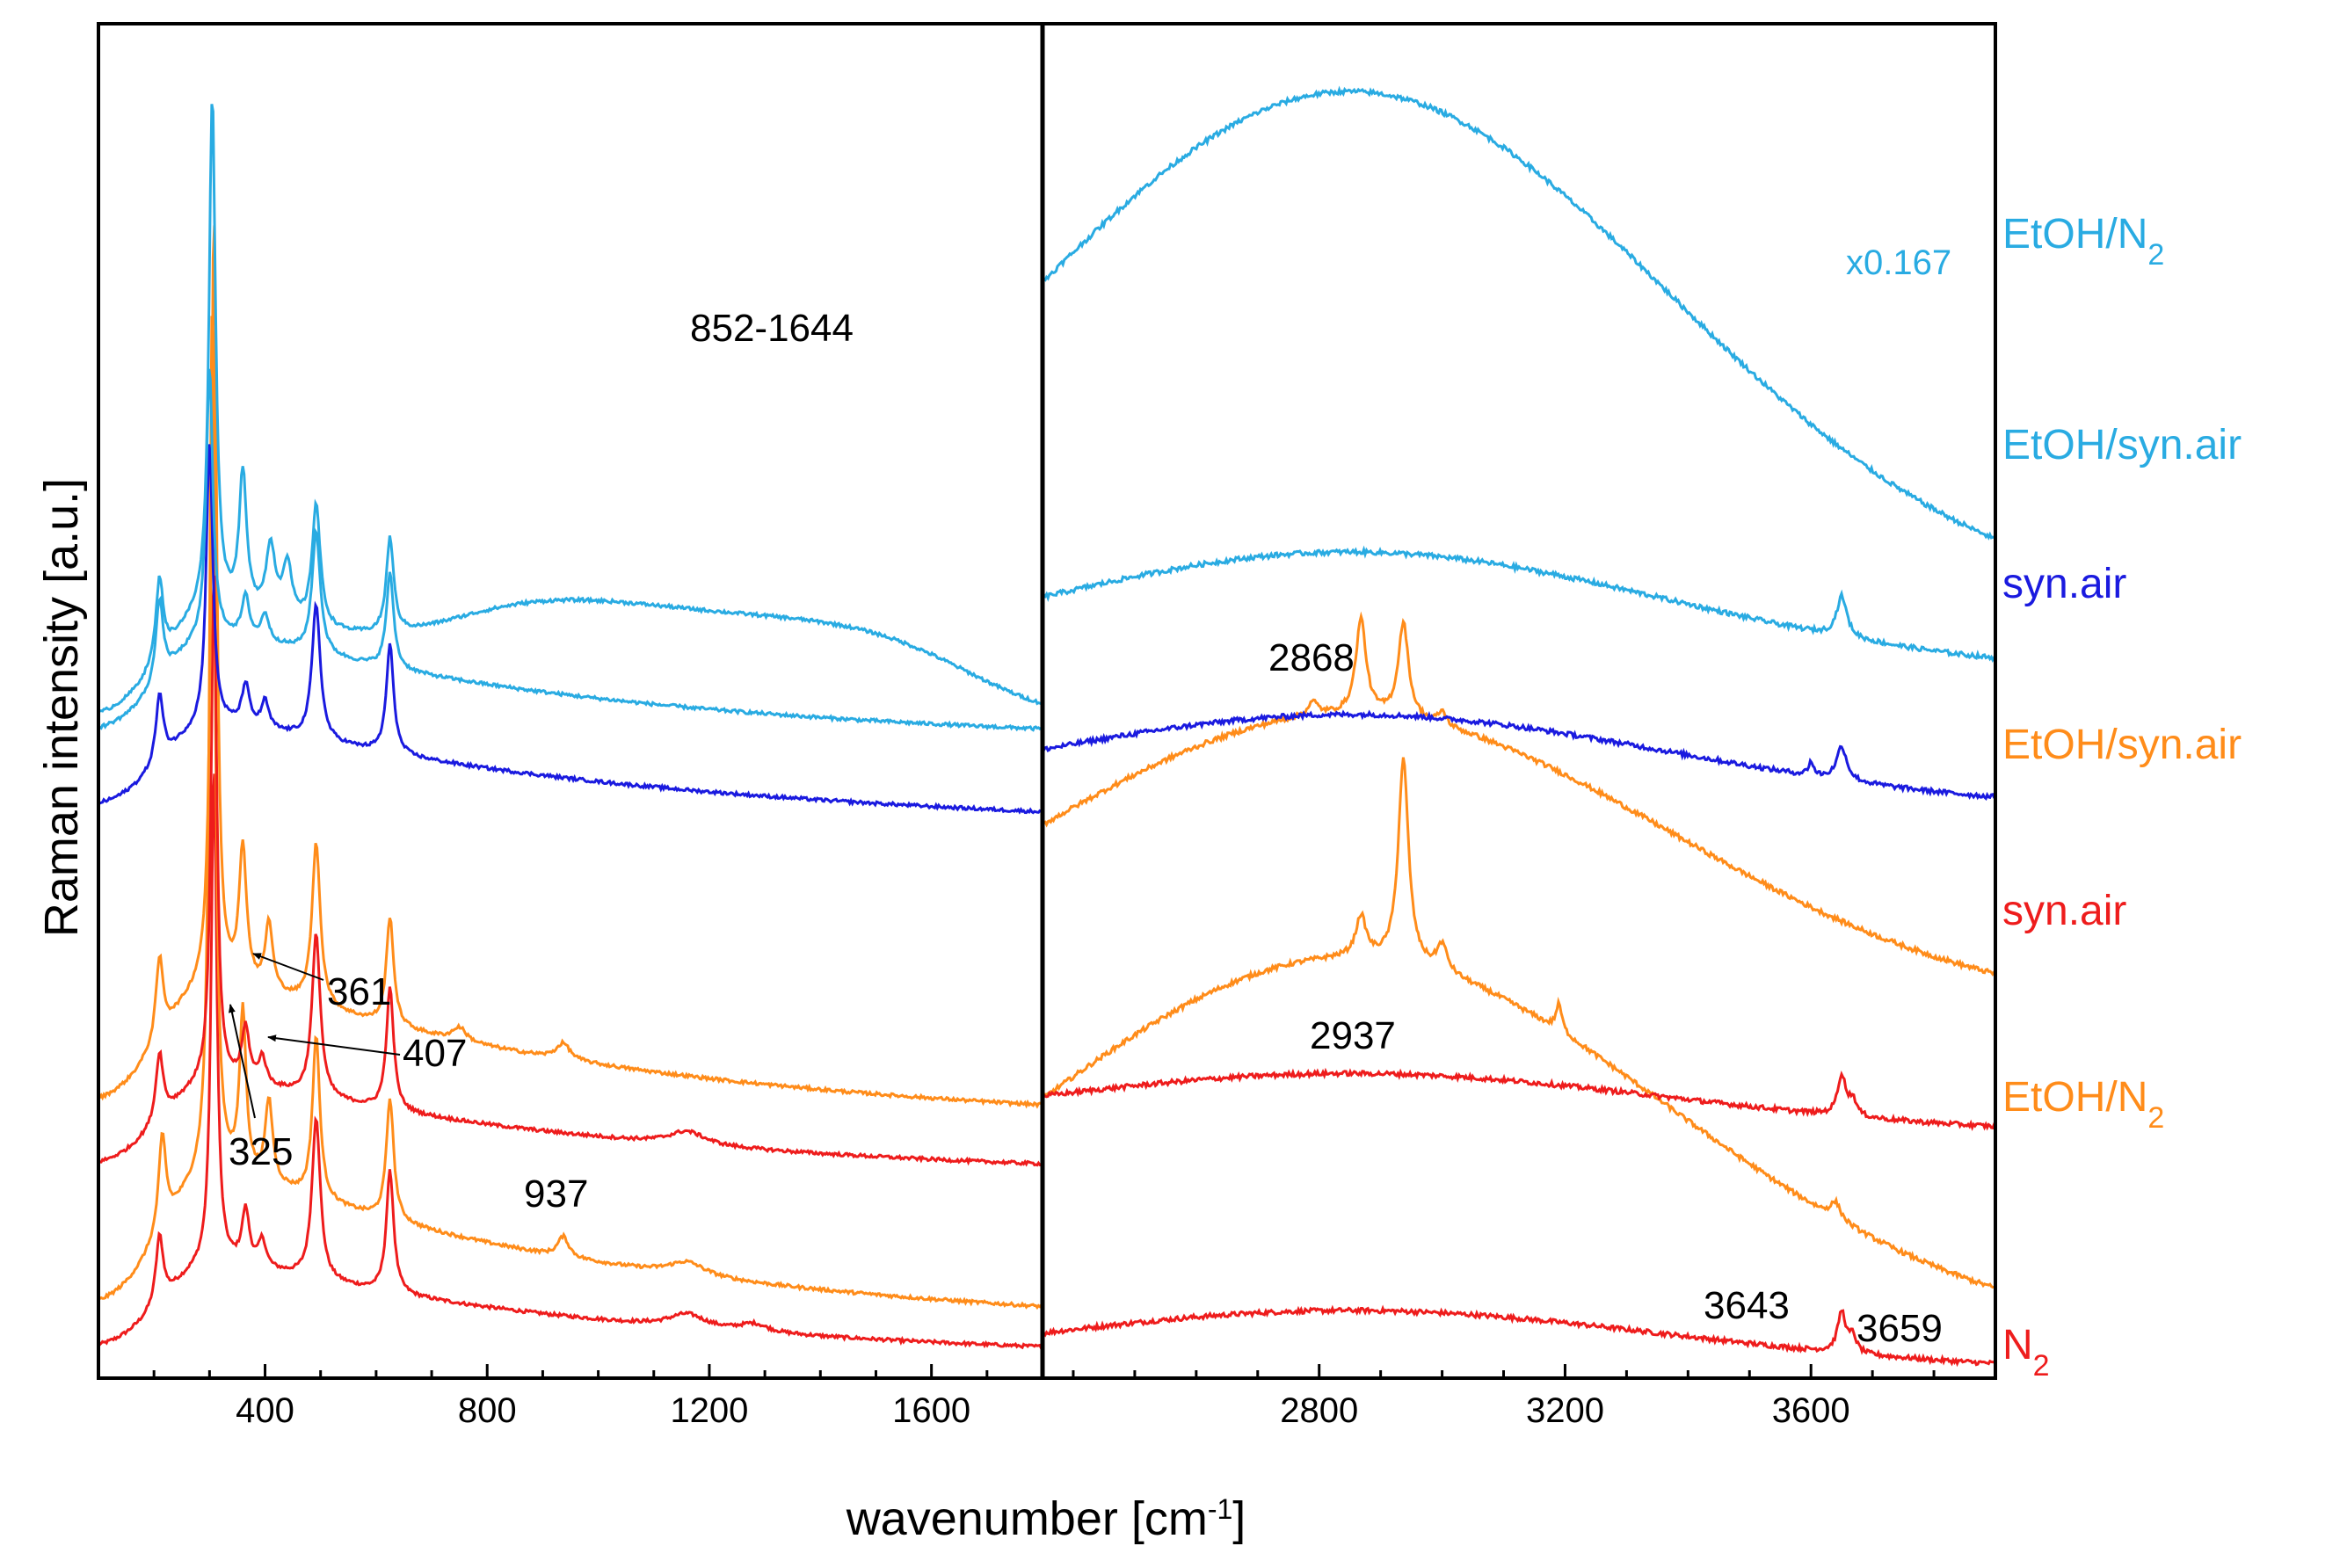  What do you see at coordinates (1519, 1099) in the screenshot?
I see `series-line-syn-air-2-right` at bounding box center [1519, 1099].